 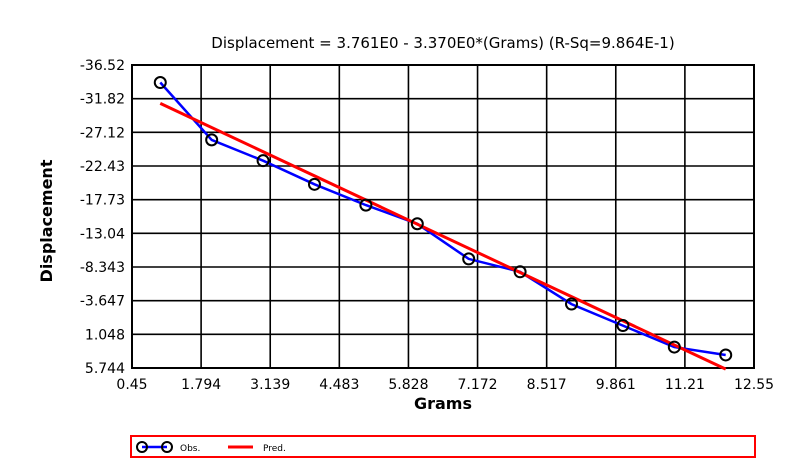 What do you see at coordinates (443, 403) in the screenshot?
I see `x-axis-title: Grams` at bounding box center [443, 403].